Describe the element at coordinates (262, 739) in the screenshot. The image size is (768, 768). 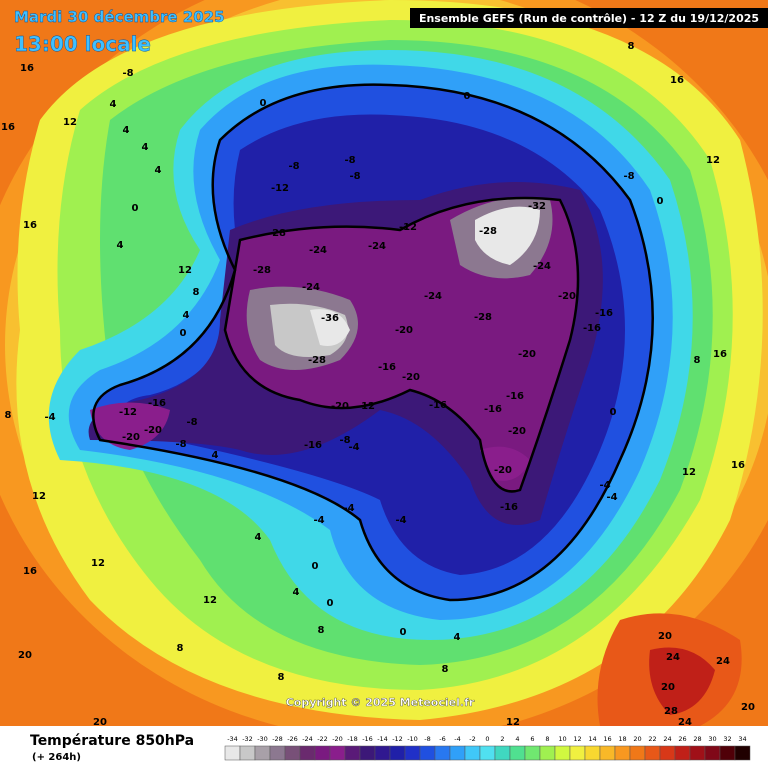
I see `scale-label: -30` at that location.